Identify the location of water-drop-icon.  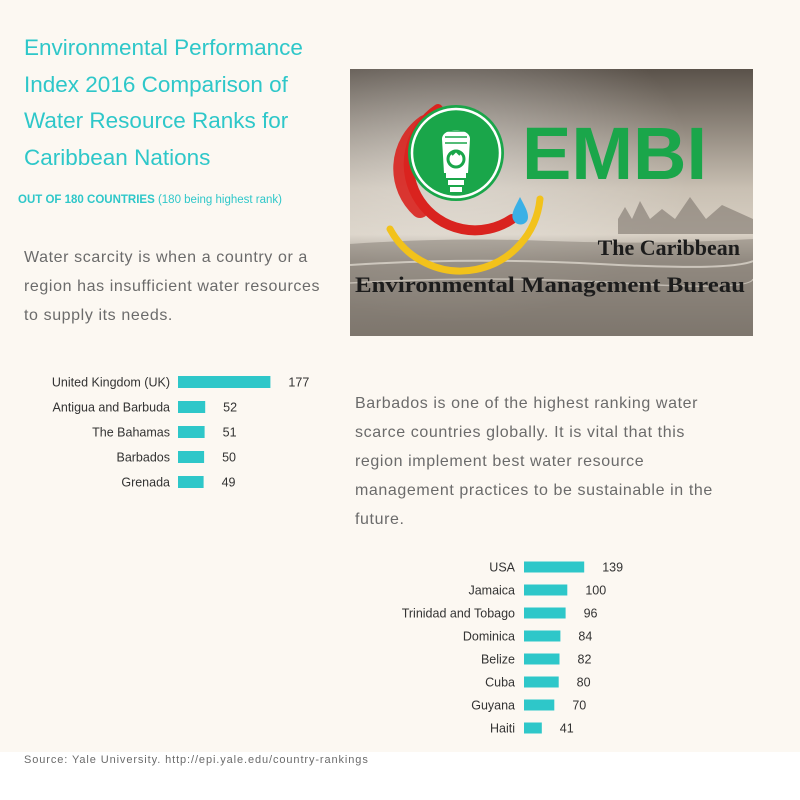
(520, 211).